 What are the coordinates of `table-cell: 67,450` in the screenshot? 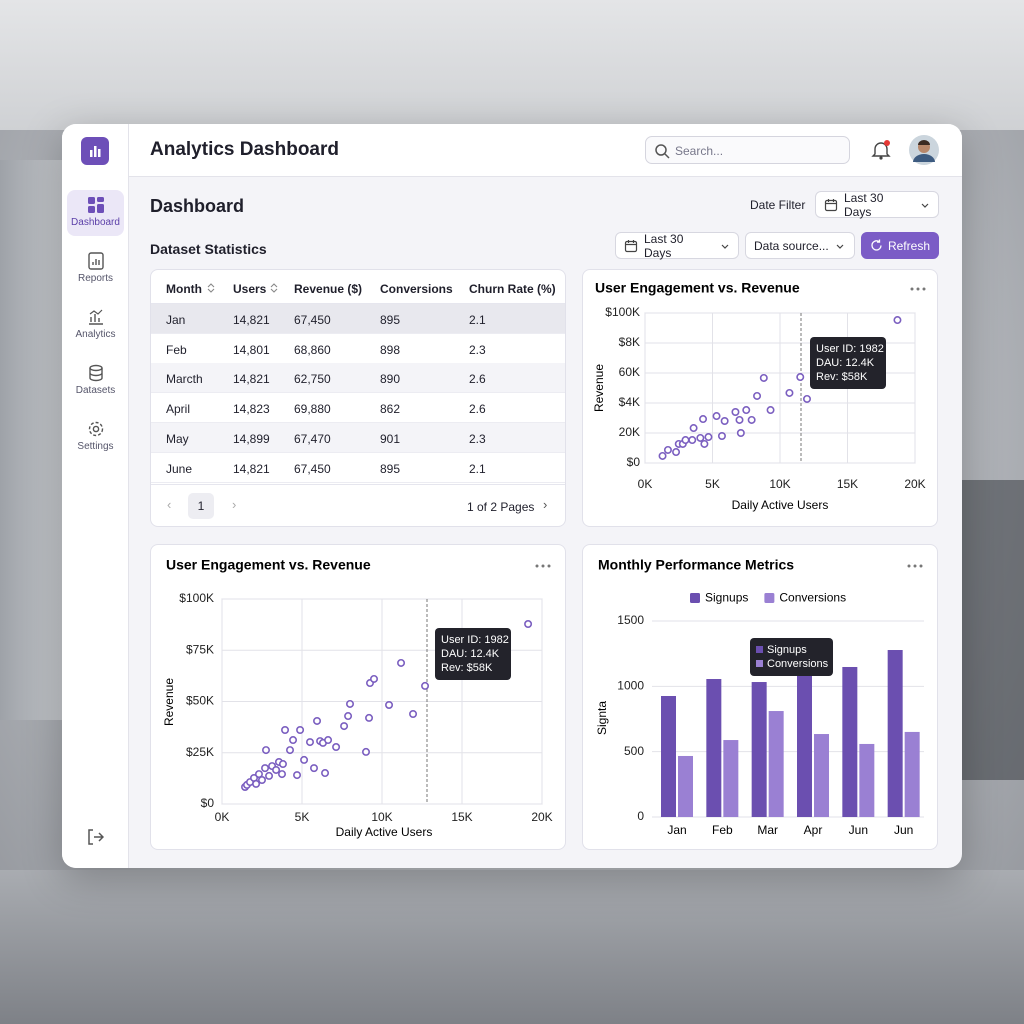 It's located at (312, 320).